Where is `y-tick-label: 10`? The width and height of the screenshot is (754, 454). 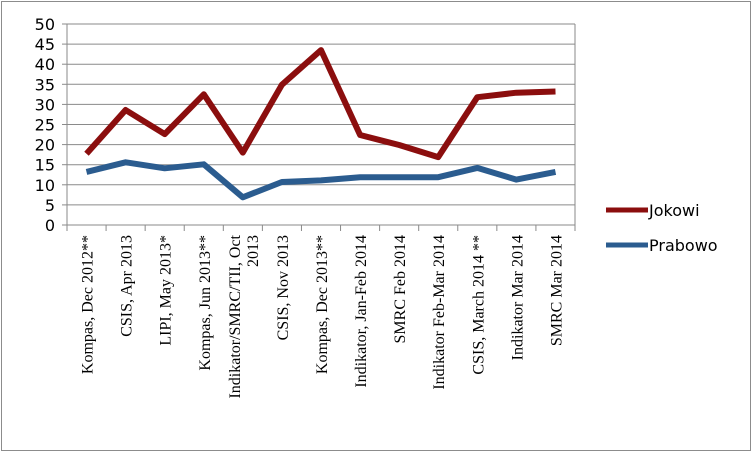 y-tick-label: 10 is located at coordinates (45, 185).